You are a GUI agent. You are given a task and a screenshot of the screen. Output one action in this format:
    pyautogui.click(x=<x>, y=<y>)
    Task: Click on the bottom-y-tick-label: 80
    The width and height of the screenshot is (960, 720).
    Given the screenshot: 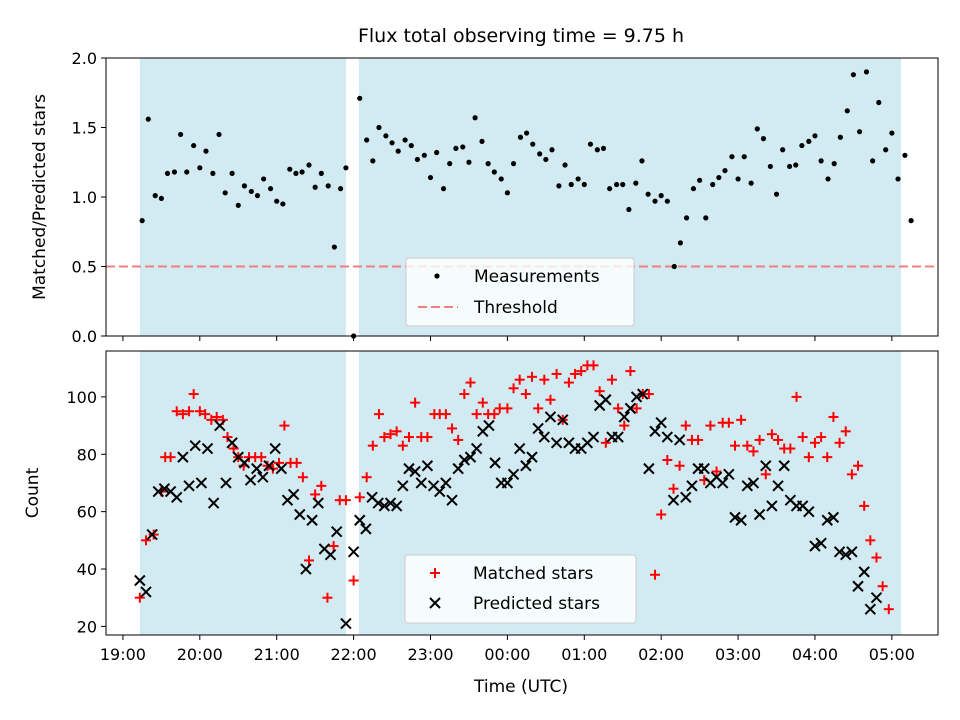 What is the action you would take?
    pyautogui.click(x=87, y=454)
    